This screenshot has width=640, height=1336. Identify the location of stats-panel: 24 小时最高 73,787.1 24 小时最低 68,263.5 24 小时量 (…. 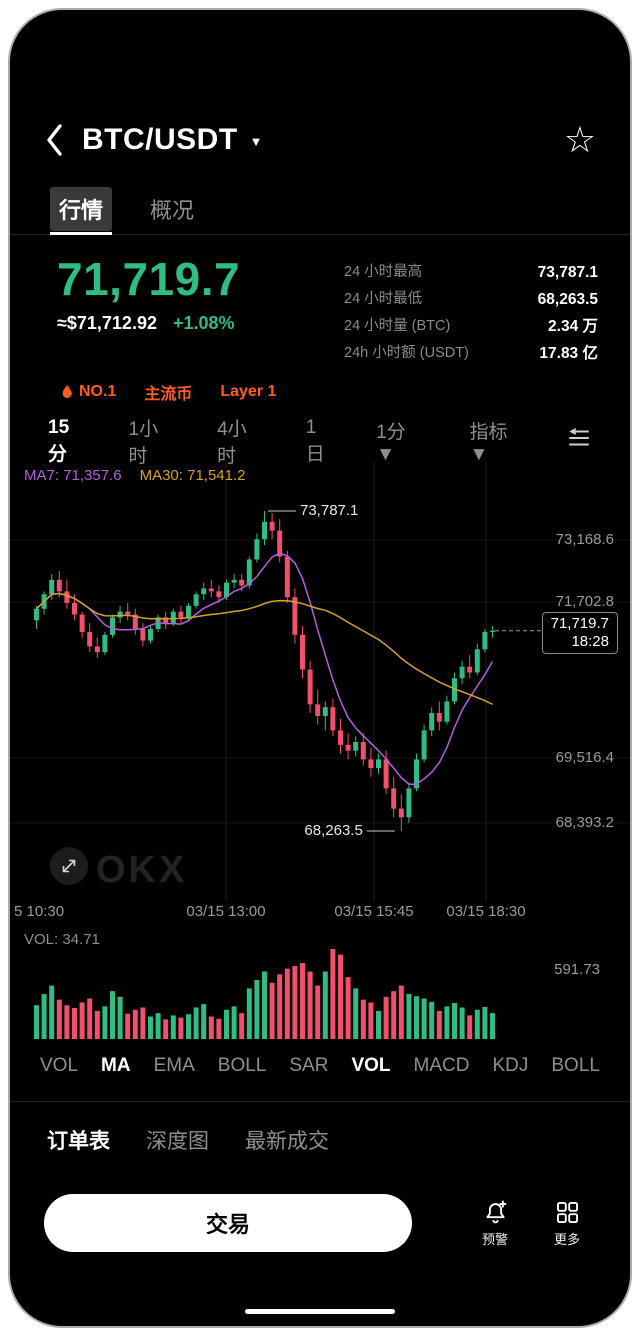
(471, 311).